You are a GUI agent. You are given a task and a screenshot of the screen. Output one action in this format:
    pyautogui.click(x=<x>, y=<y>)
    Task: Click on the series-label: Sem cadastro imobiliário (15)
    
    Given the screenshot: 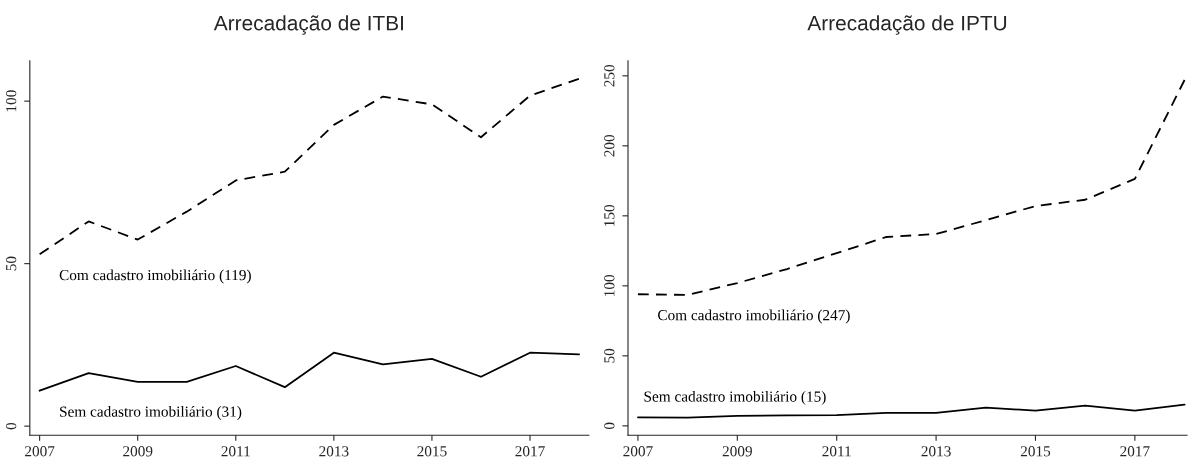 What is the action you would take?
    pyautogui.click(x=735, y=397)
    